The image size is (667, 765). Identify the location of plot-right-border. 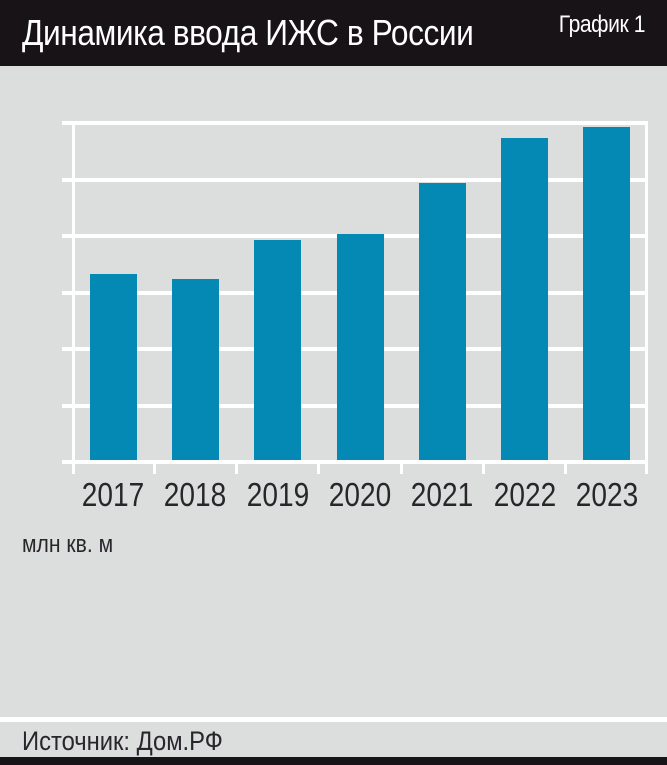
(646, 297).